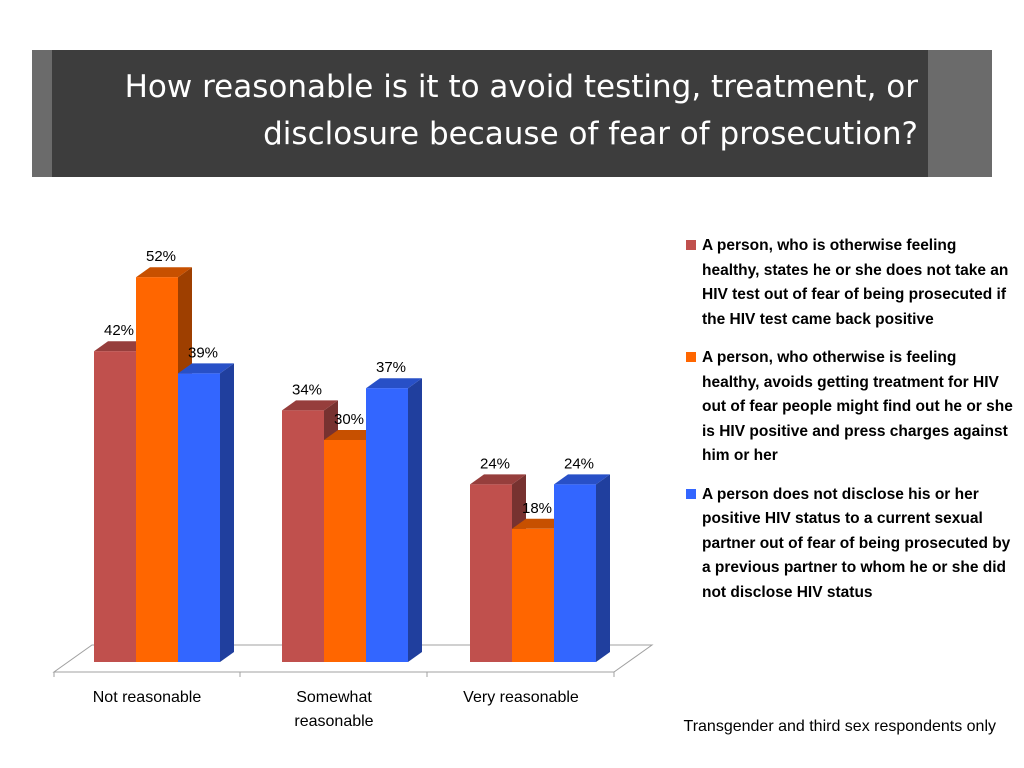 This screenshot has height=768, width=1024. What do you see at coordinates (161, 256) in the screenshot?
I see `data-label: 52%` at bounding box center [161, 256].